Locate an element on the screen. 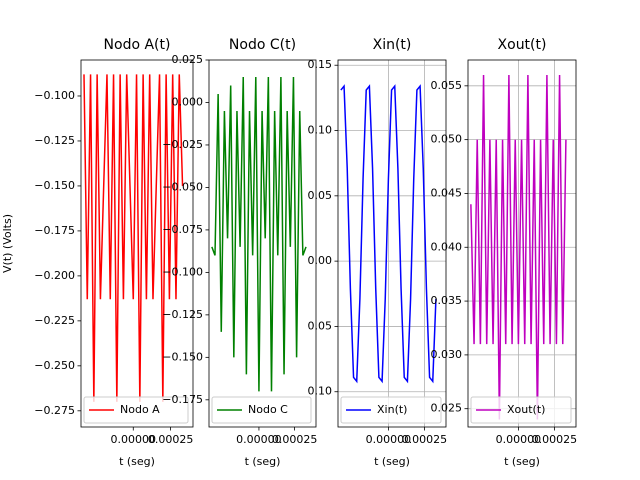  subplot-title: Xin(t) is located at coordinates (392, 45).